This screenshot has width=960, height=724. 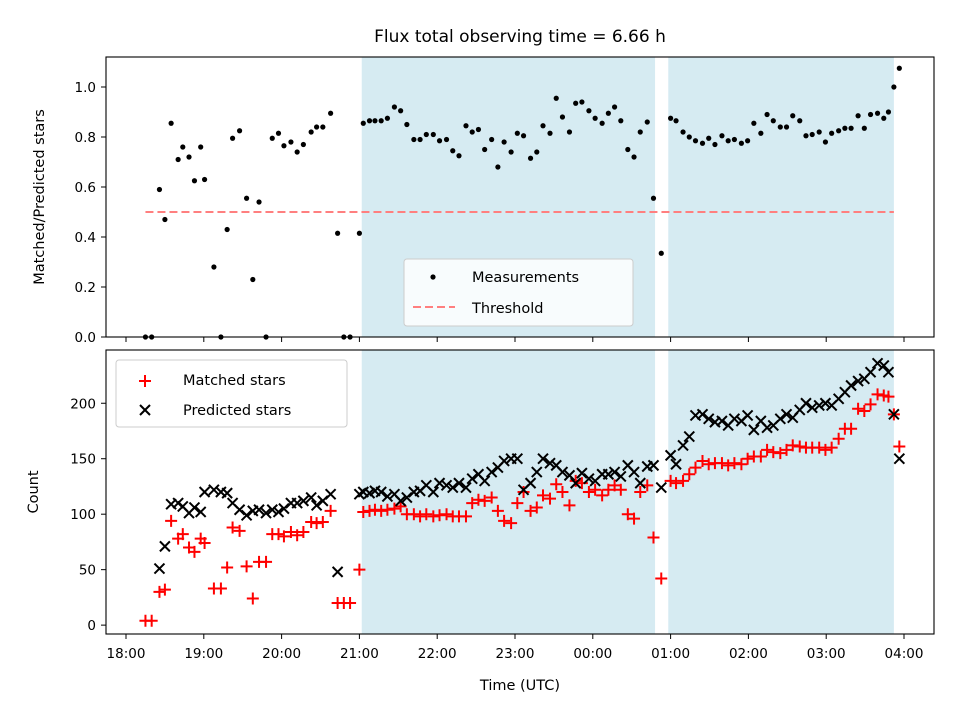 What do you see at coordinates (518, 292) in the screenshot?
I see `top-legend: Measurements Threshold` at bounding box center [518, 292].